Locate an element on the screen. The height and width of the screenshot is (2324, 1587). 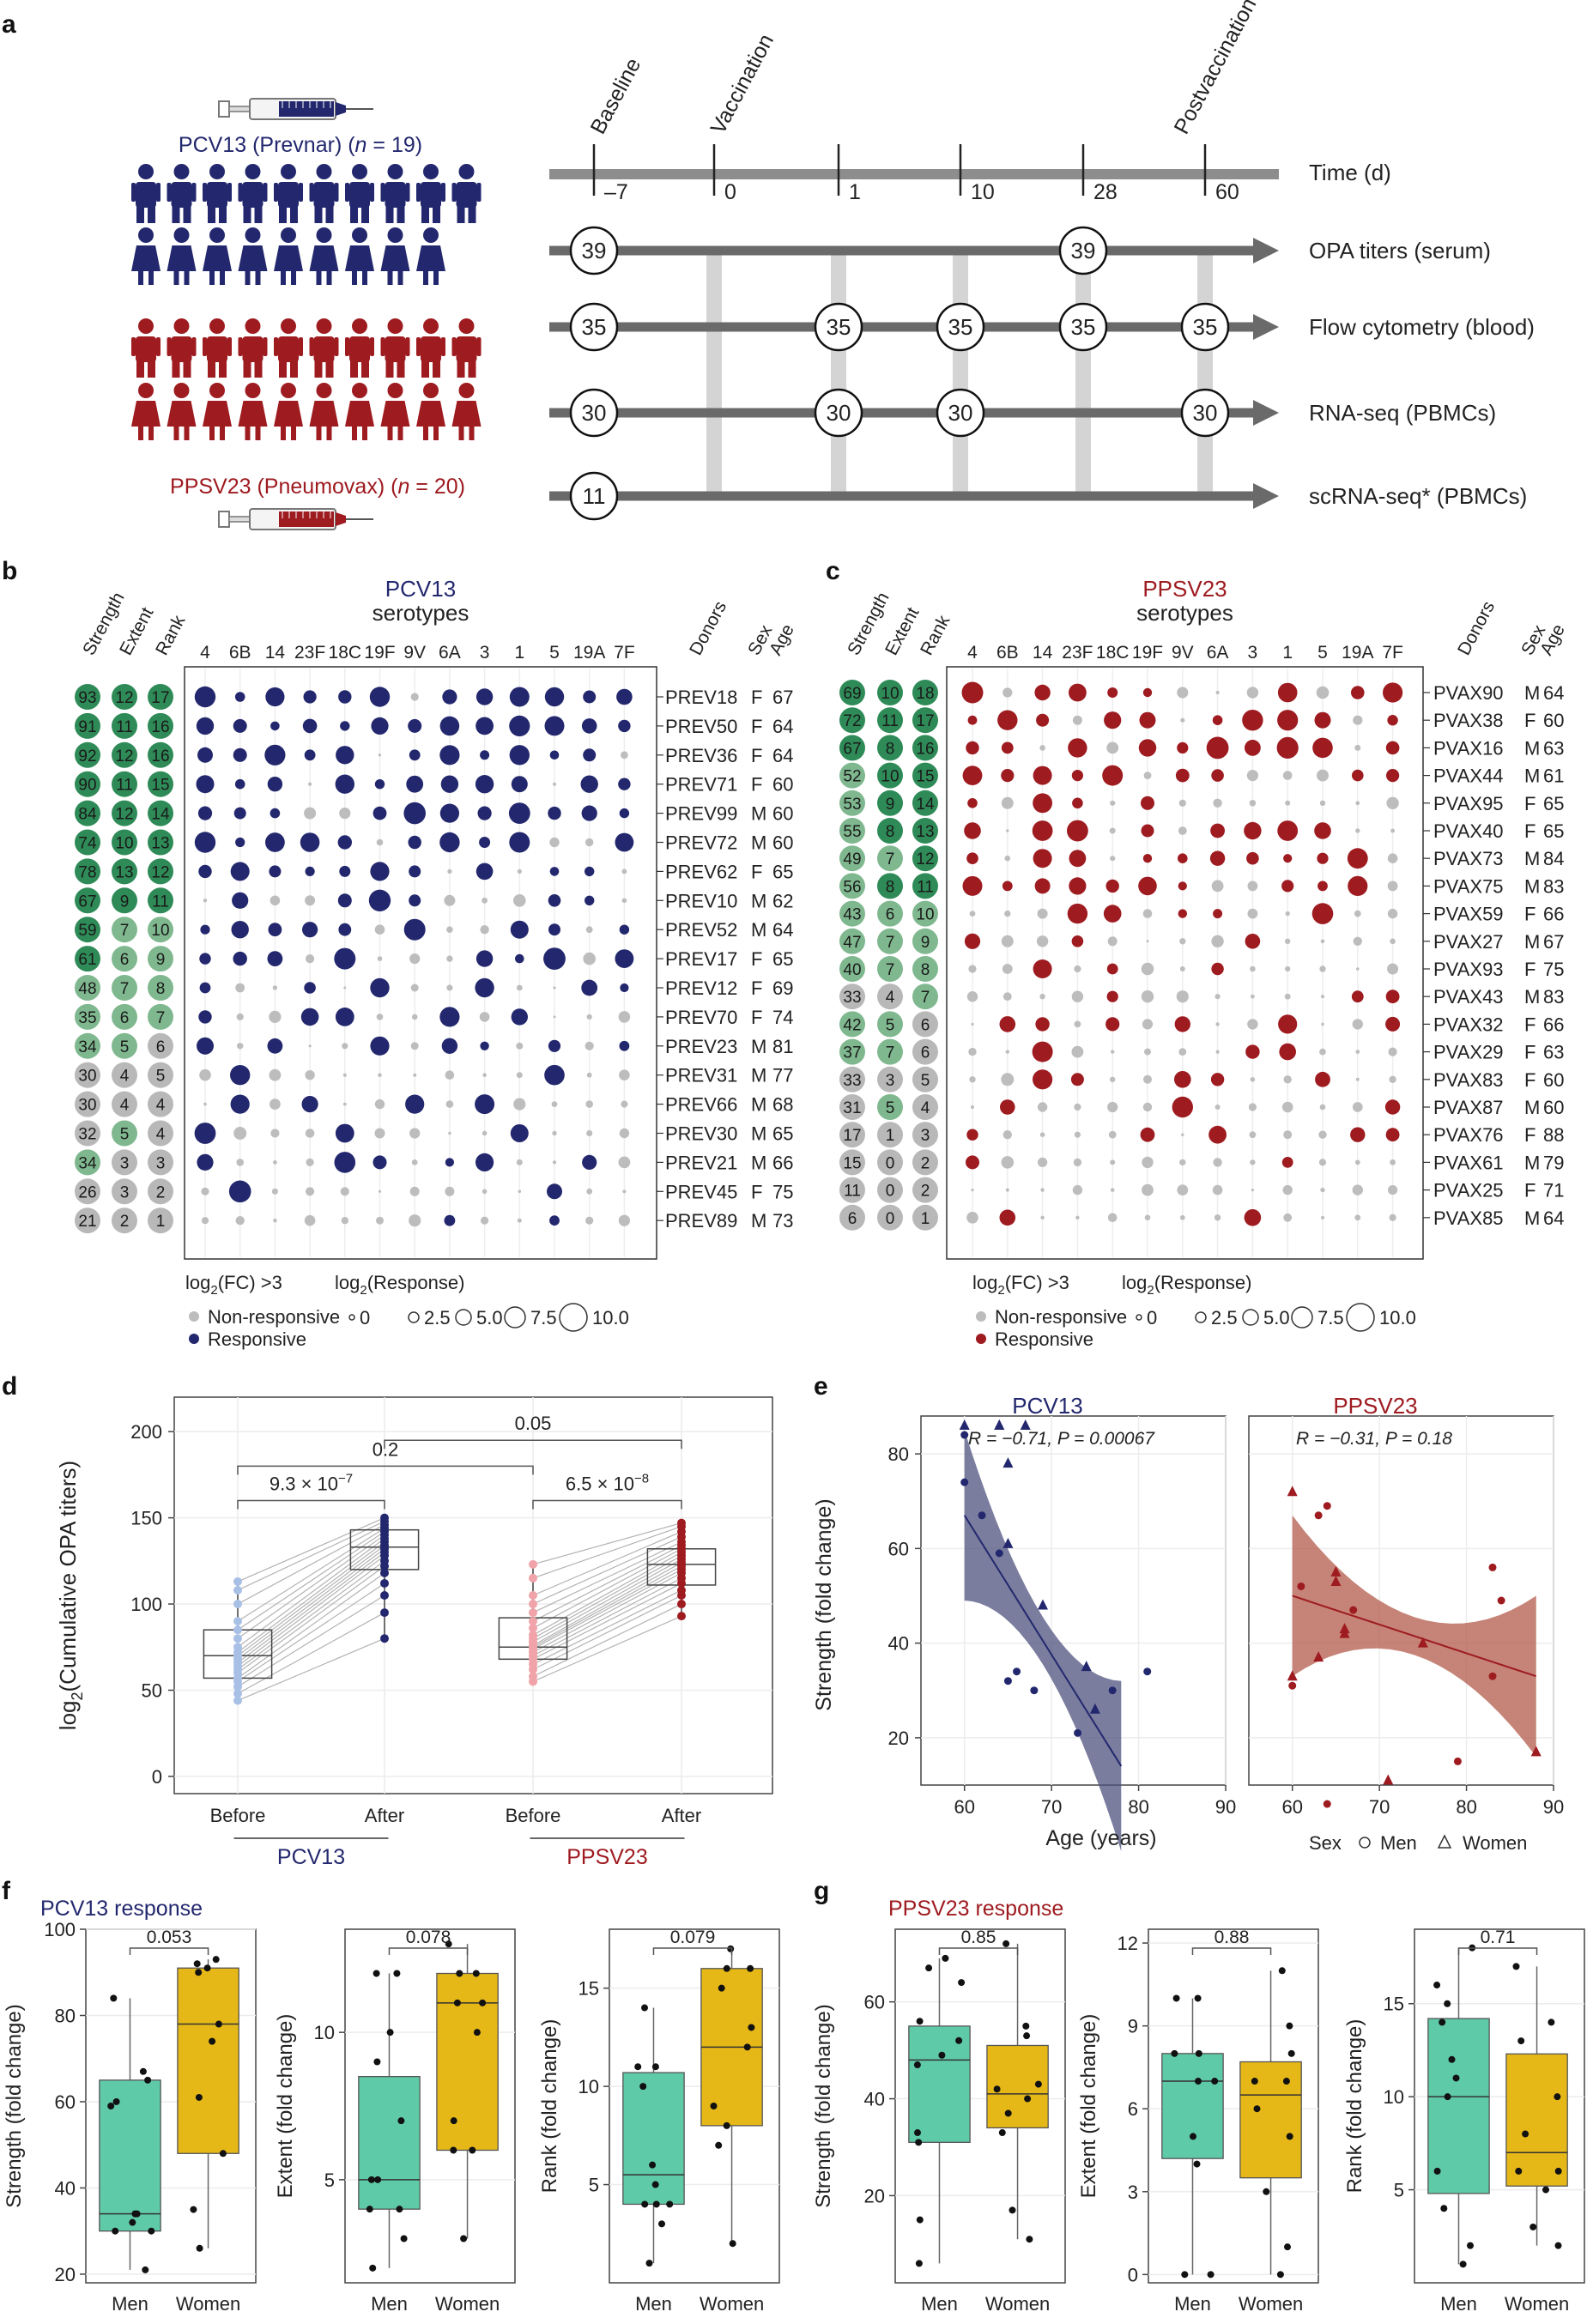
category-label: Men is located at coordinates (654, 2304).